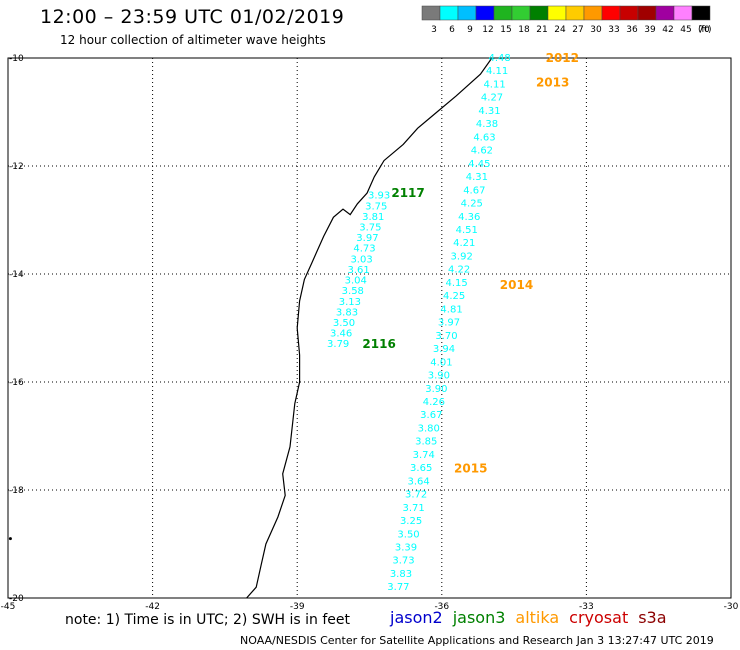 The height and width of the screenshot is (650, 740). Describe the element at coordinates (456, 283) in the screenshot. I see `wave-height-value: 4.15` at that location.